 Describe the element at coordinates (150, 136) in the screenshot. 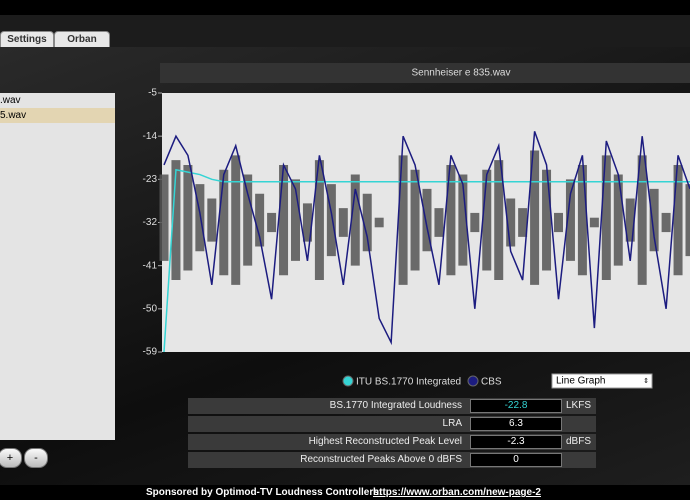

I see `y-tick-label: -14` at that location.